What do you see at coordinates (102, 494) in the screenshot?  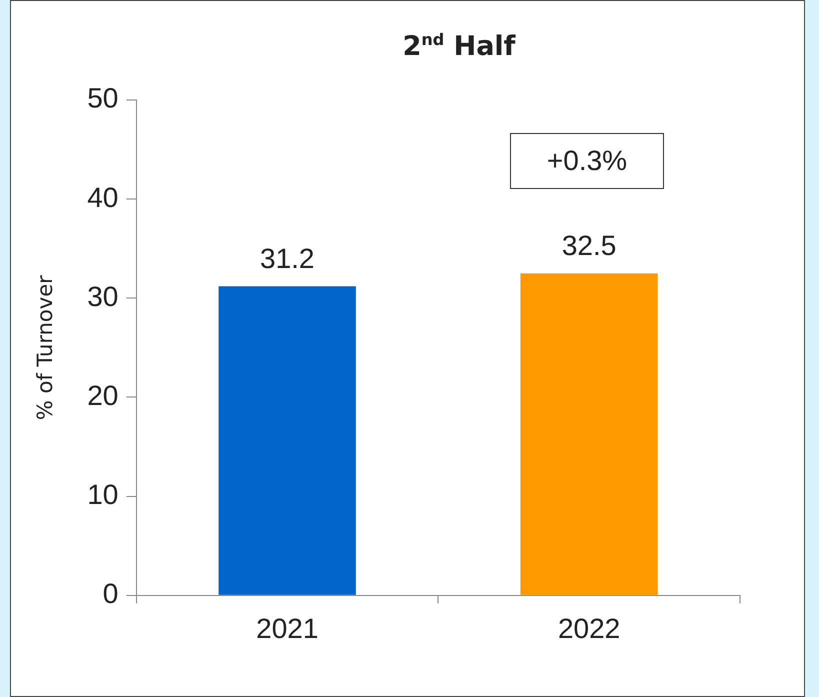 I see `y-tick-label: 10` at bounding box center [102, 494].